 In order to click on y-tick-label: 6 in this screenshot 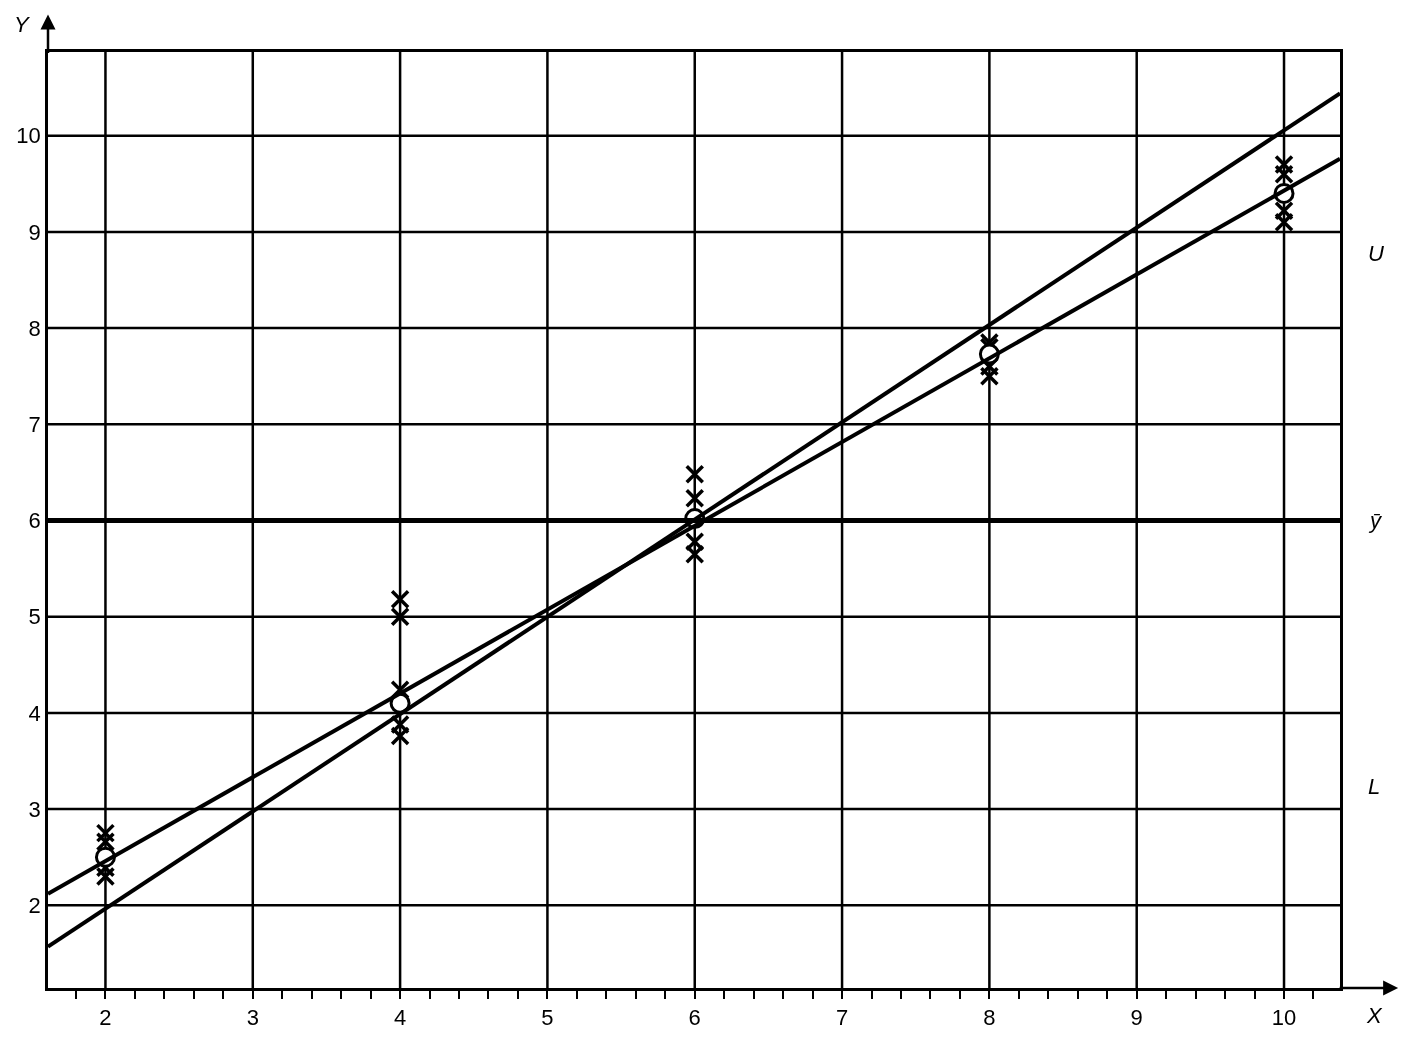, I will do `click(34, 521)`.